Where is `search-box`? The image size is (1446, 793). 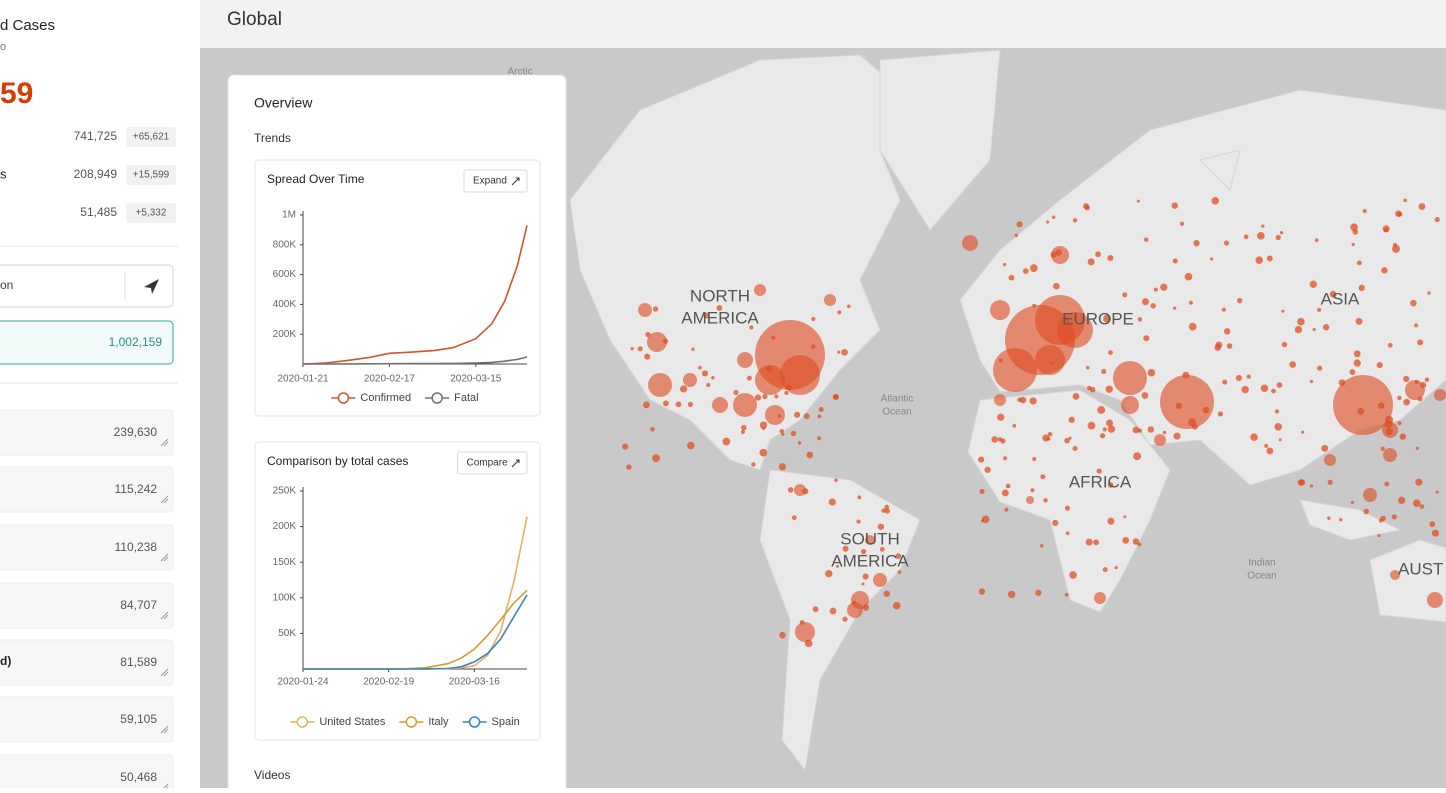
search-box is located at coordinates (87, 286).